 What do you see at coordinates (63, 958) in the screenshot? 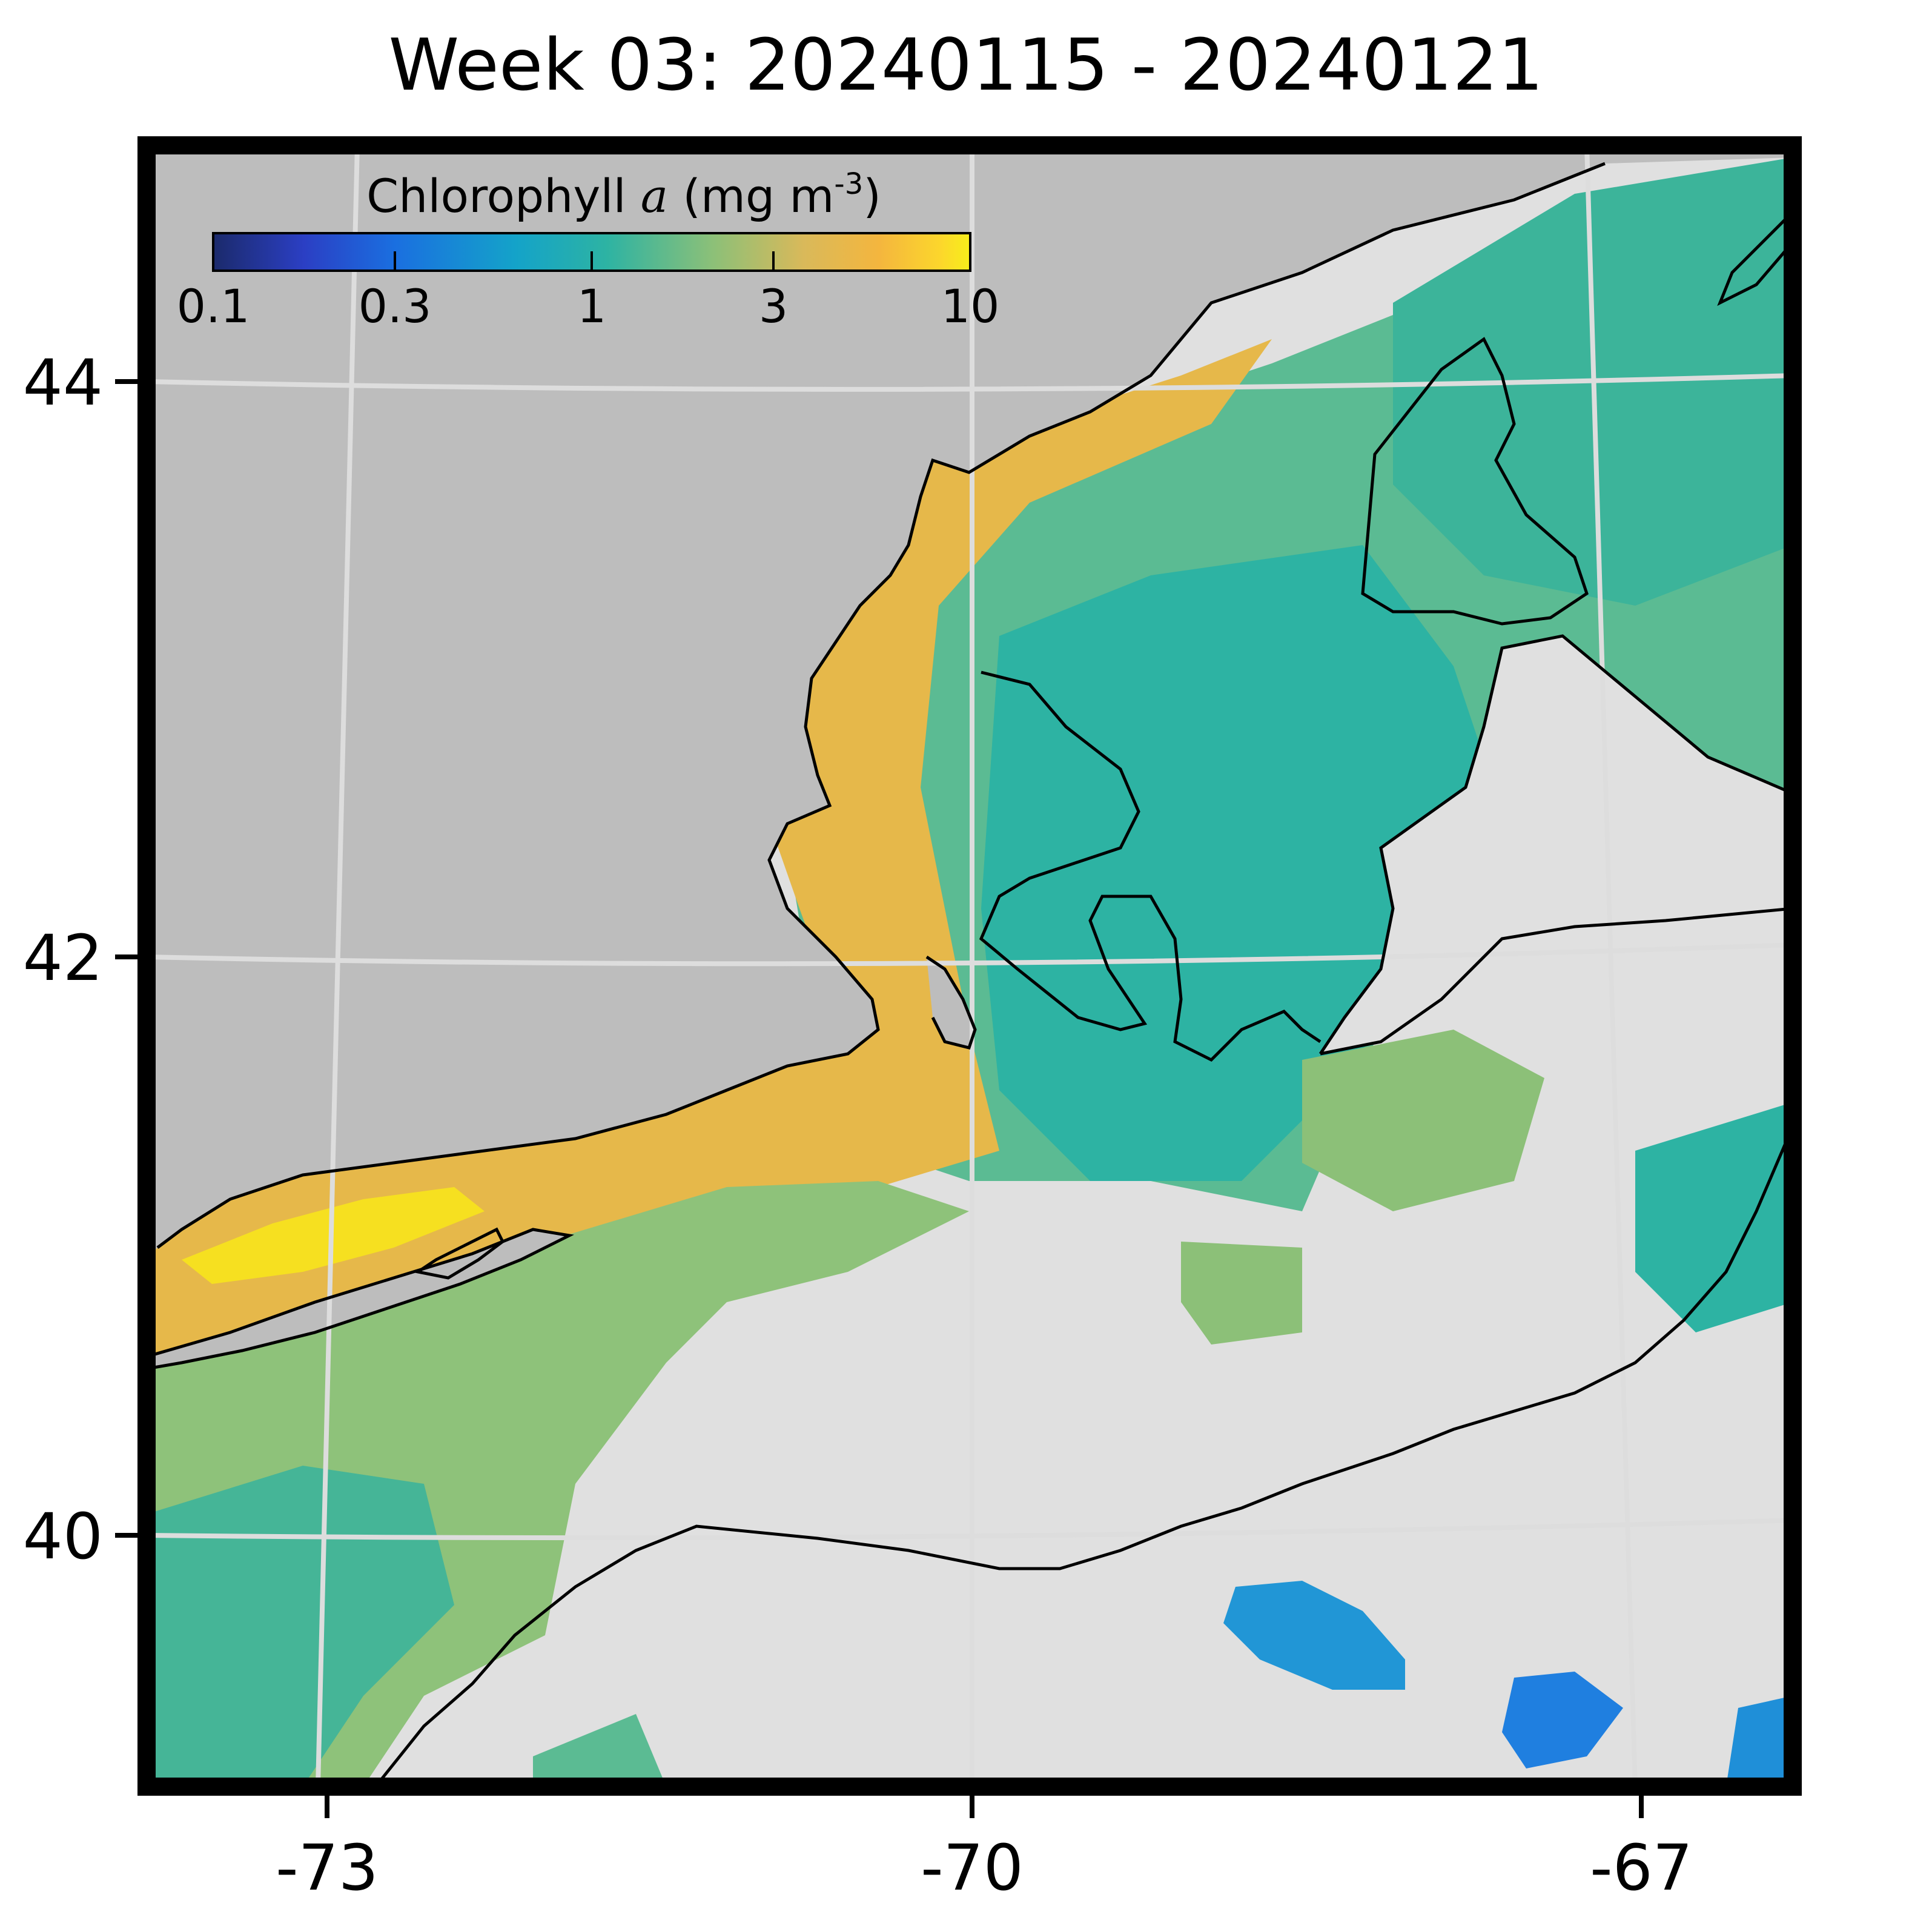
I see `y-tick-label: 42` at bounding box center [63, 958].